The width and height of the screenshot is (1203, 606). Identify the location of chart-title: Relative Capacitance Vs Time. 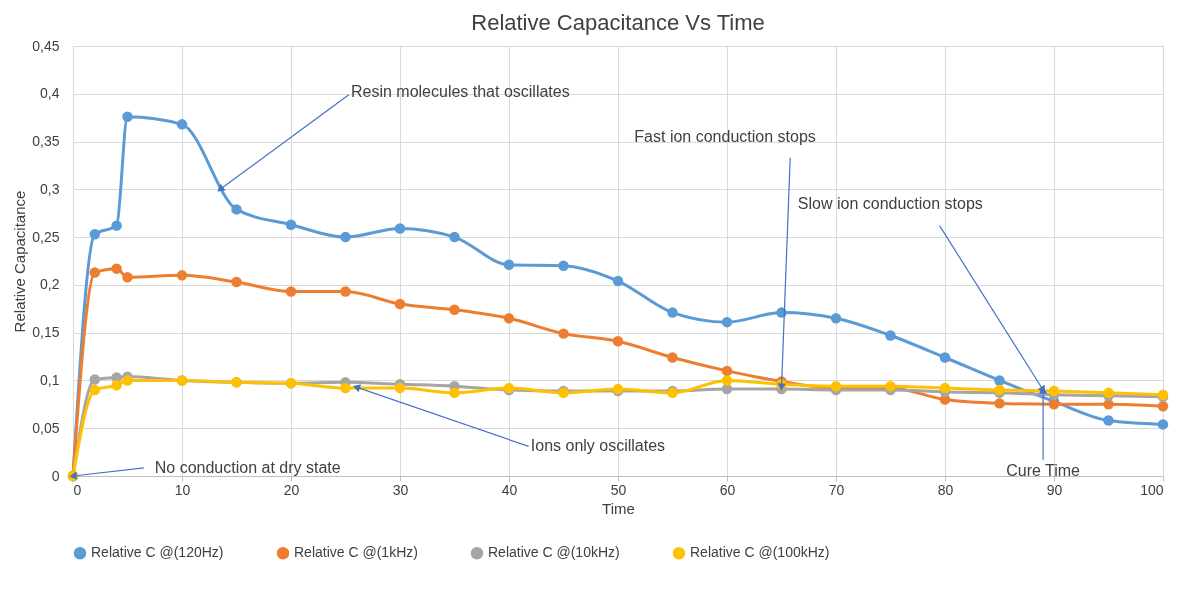
(618, 22).